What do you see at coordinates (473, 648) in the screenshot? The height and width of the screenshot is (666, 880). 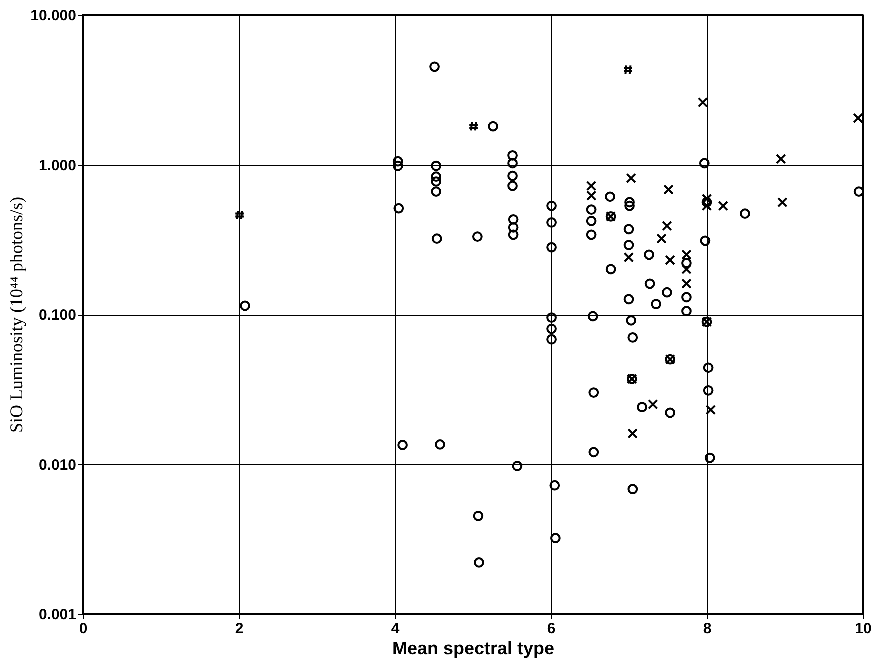 I see `x-axis-title: Mean spectral type` at bounding box center [473, 648].